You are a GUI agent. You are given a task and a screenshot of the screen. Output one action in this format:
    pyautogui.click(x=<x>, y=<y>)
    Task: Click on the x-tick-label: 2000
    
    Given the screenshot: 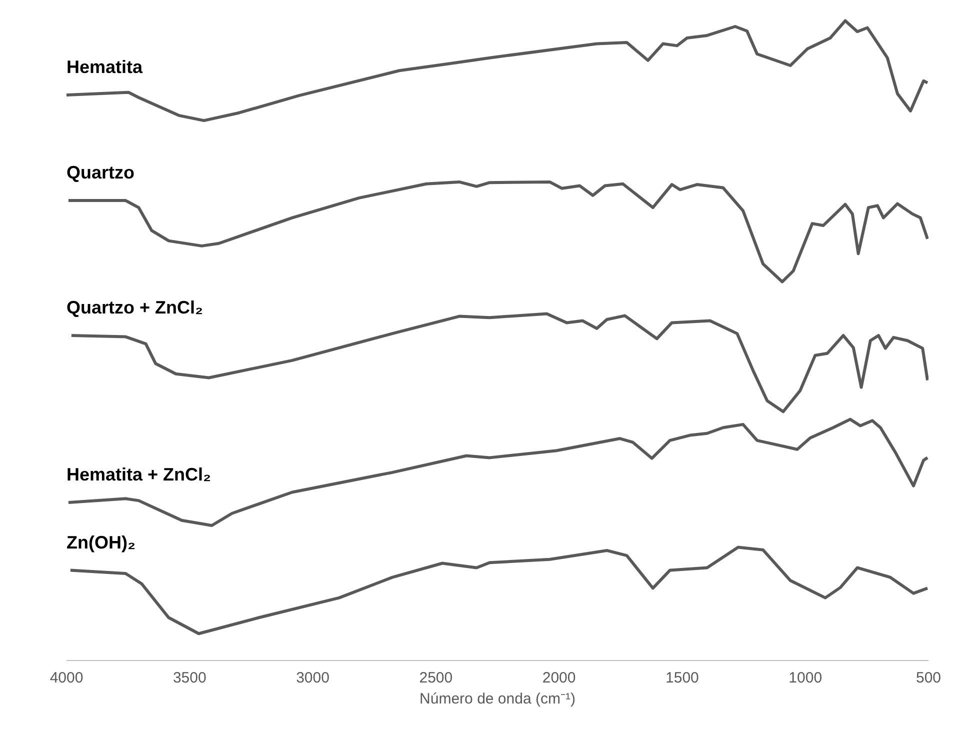 What is the action you would take?
    pyautogui.click(x=559, y=678)
    